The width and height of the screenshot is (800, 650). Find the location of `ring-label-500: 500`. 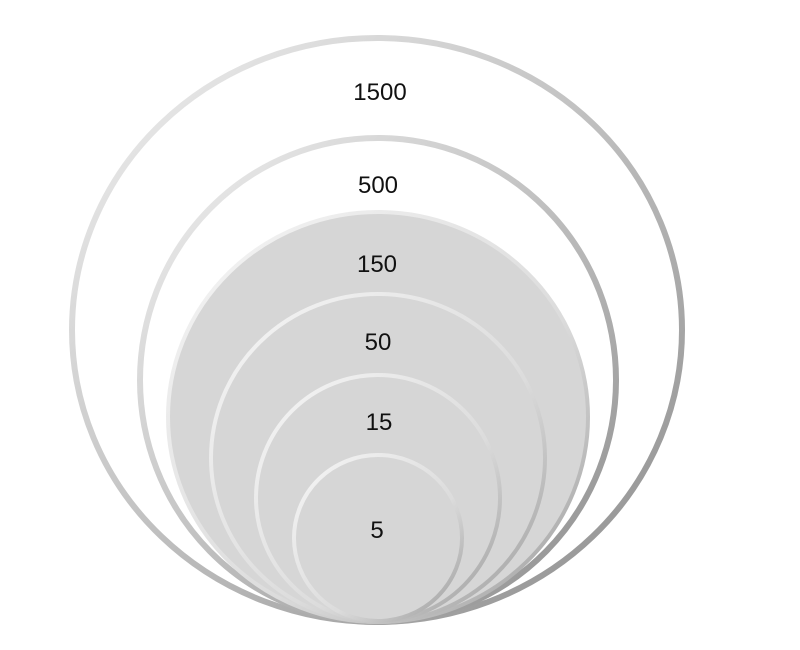

ring-label-500: 500 is located at coordinates (378, 185).